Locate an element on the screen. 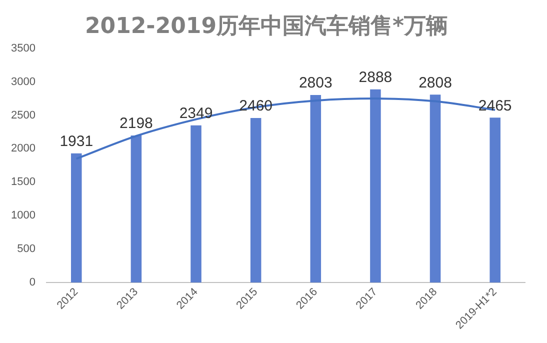 The image size is (547, 343). chart-title: 2012-2019历年中国汽车销售*万辆 is located at coordinates (266, 25).